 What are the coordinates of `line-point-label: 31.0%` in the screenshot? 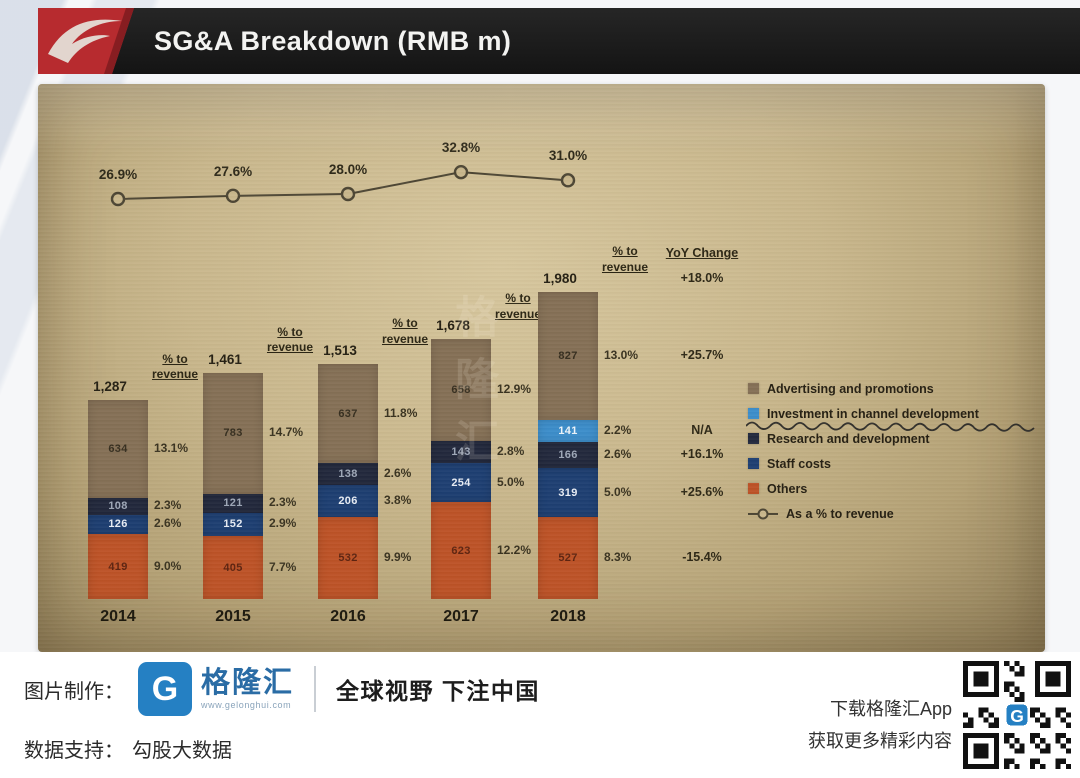 It's located at (568, 156).